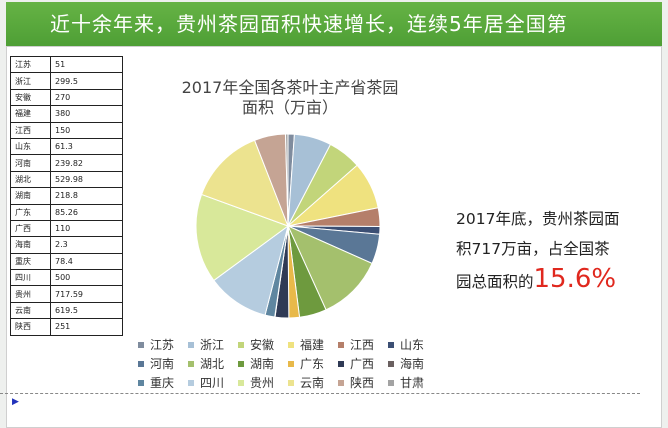 This screenshot has height=428, width=668. I want to click on pie-slice-贵州, so click(242, 237).